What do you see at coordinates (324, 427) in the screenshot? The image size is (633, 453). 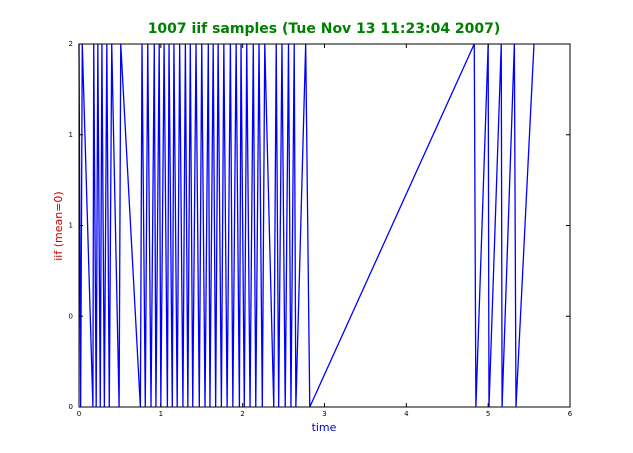 I see `x-axis-label: time` at bounding box center [324, 427].